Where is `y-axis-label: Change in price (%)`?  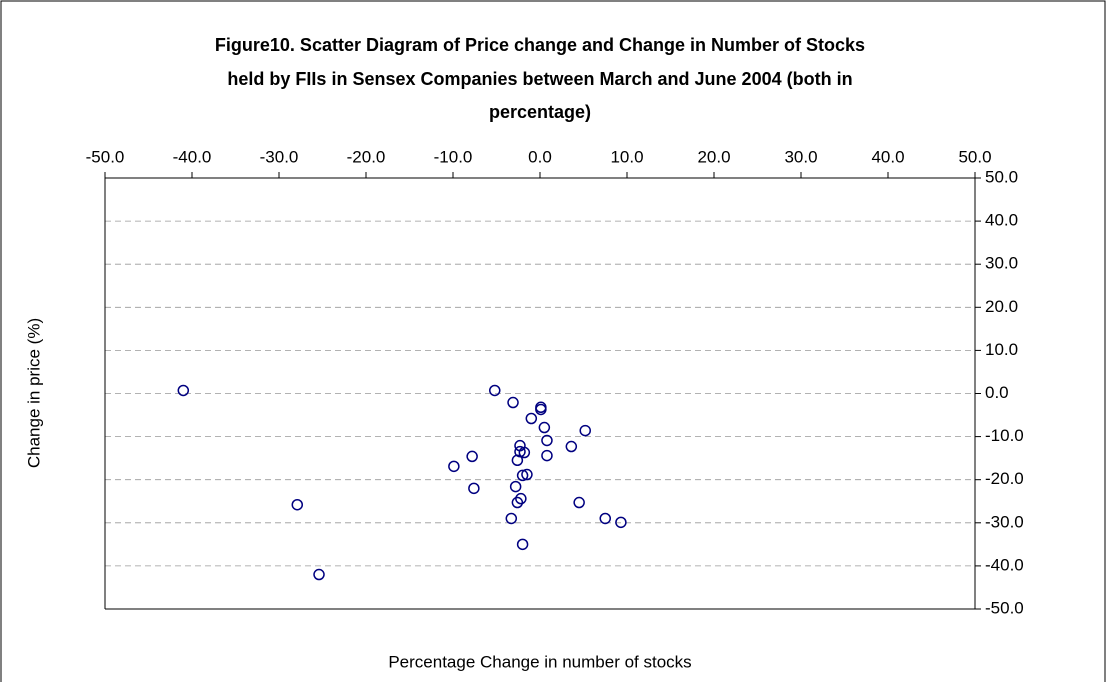
y-axis-label: Change in price (%) is located at coordinates (33, 393).